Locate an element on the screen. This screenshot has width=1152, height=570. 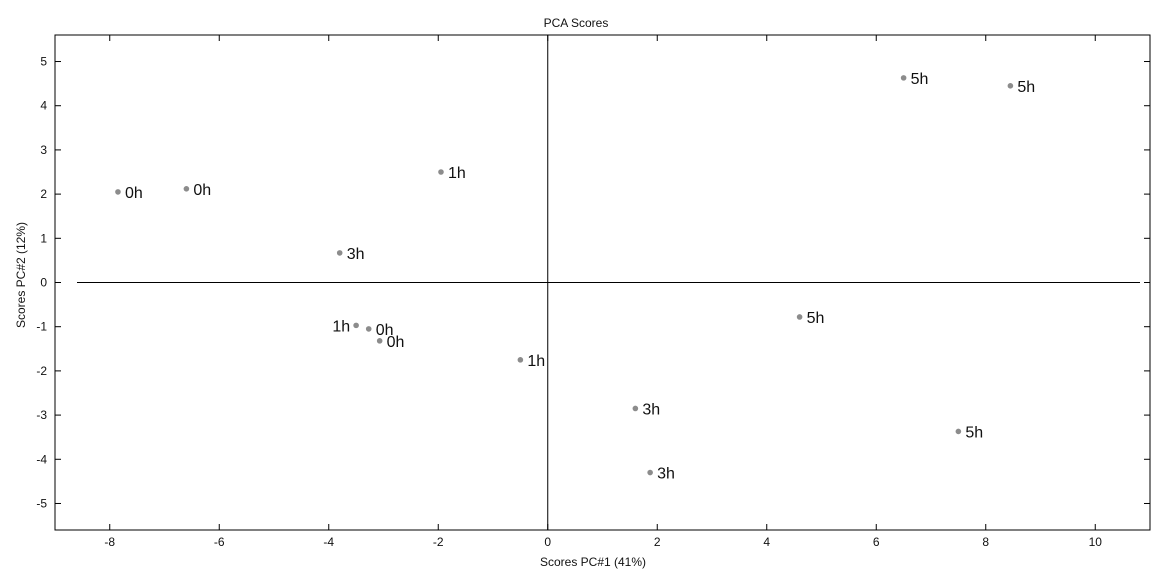
x-tick-label: -4 is located at coordinates (328, 542).